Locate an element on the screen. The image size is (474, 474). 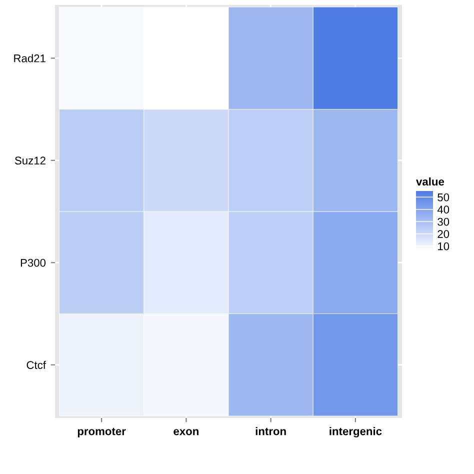
y-tick-label: Ctcf is located at coordinates (36, 364).